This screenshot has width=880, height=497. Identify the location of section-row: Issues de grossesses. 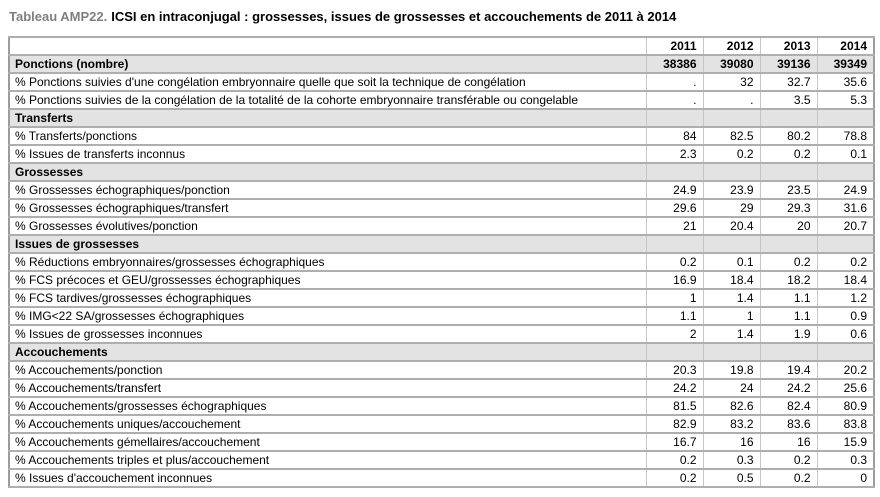
(441, 244).